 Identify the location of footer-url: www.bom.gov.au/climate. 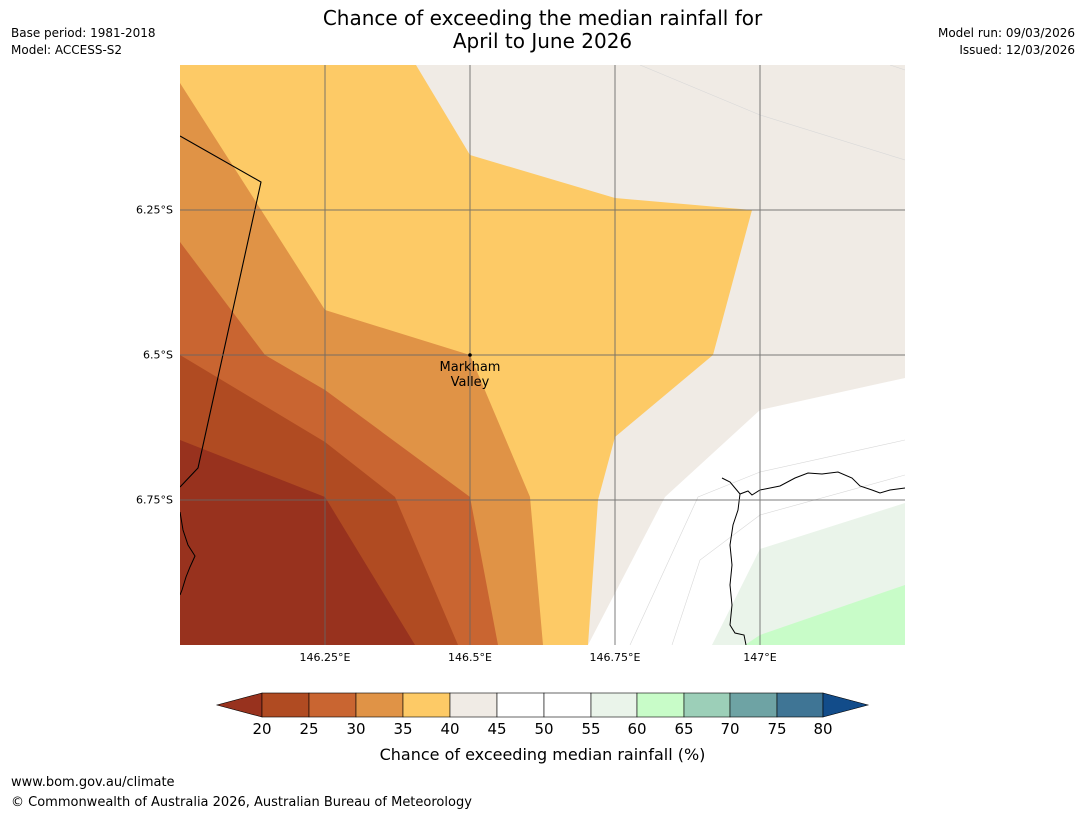
(93, 782).